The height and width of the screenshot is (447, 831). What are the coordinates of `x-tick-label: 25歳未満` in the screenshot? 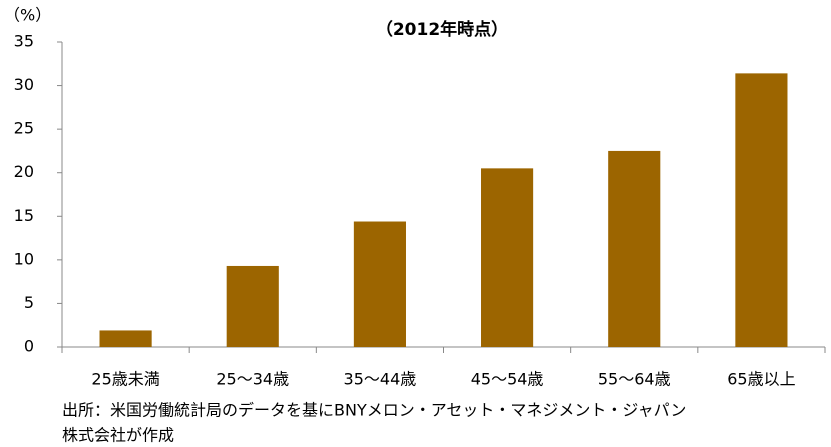 It's located at (125, 379).